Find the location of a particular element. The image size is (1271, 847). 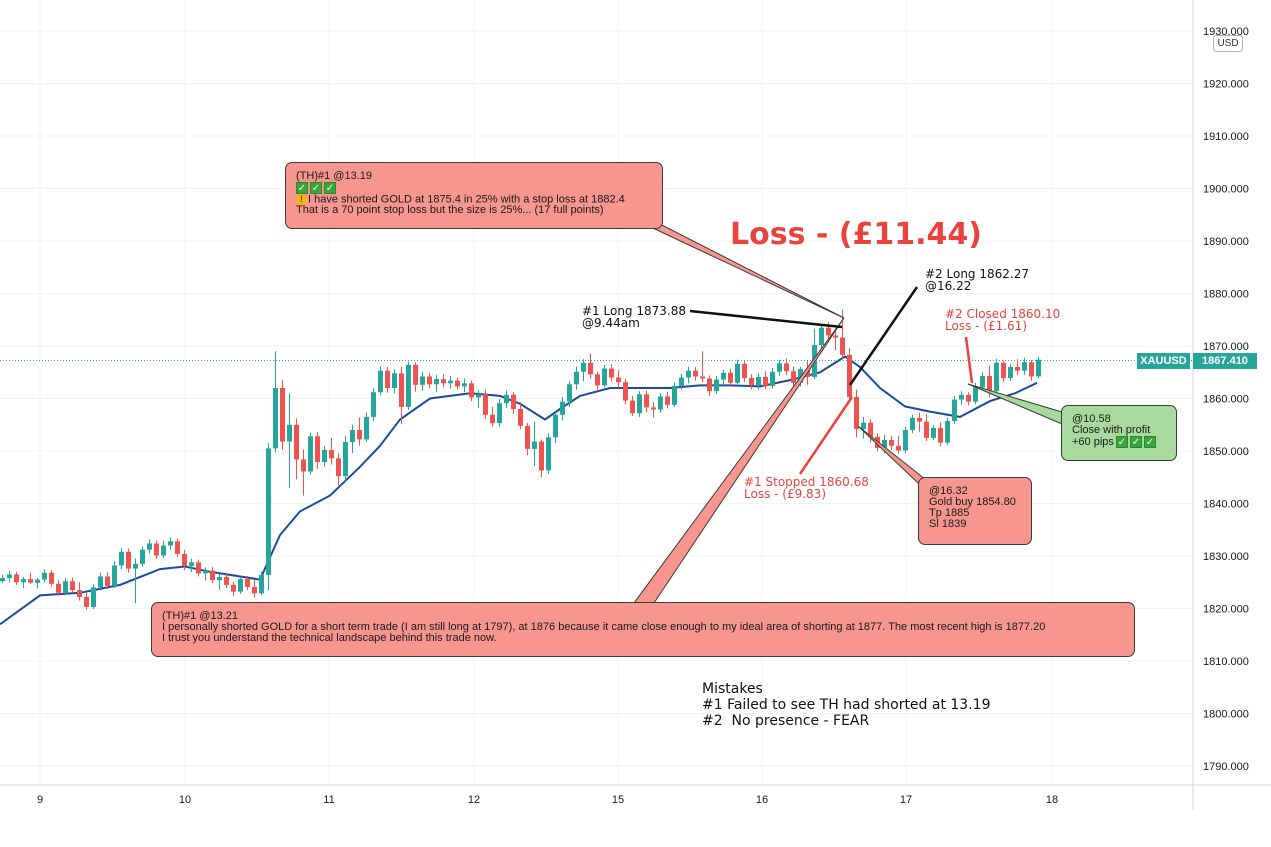

callout-1321-title: (TH)#1 @13.21 is located at coordinates (200, 616).